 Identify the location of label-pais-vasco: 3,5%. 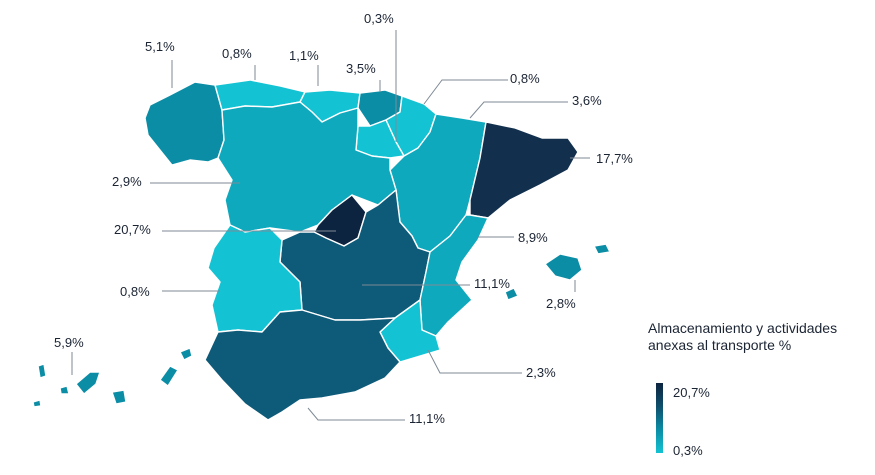
(361, 68).